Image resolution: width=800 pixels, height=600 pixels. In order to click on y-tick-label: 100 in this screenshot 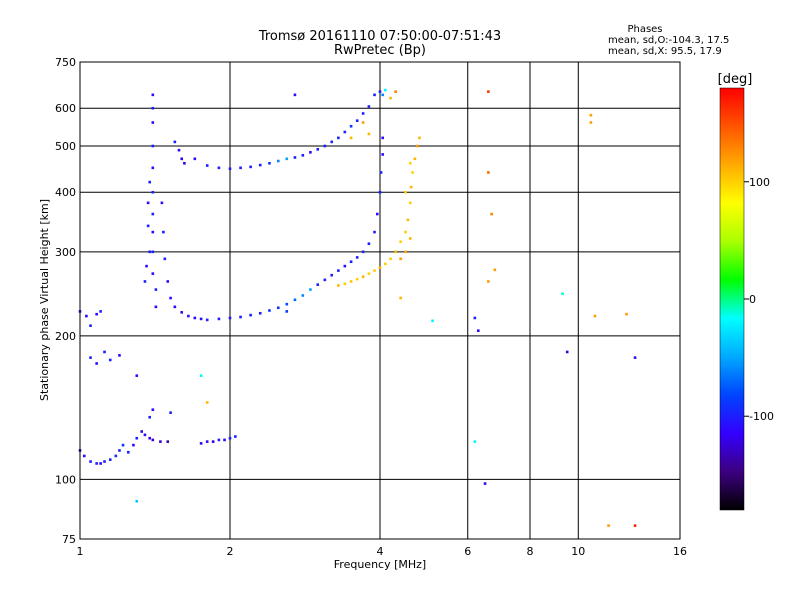, I will do `click(65, 479)`.